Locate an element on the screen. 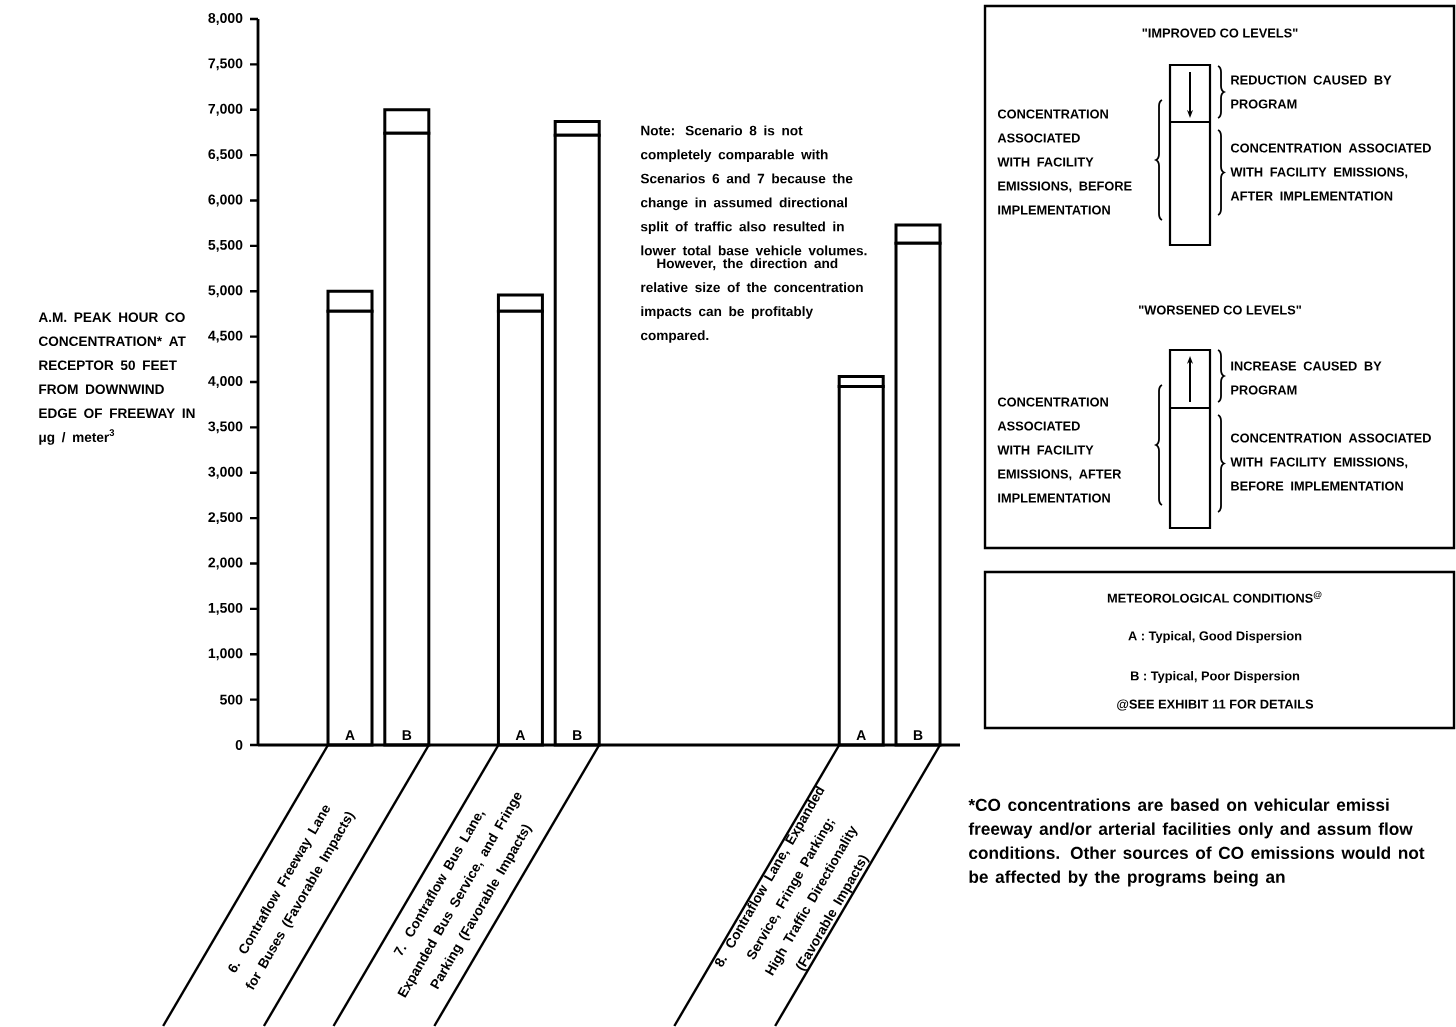 The image size is (1456, 1027). y-tick-label: 2,500 is located at coordinates (225, 518).